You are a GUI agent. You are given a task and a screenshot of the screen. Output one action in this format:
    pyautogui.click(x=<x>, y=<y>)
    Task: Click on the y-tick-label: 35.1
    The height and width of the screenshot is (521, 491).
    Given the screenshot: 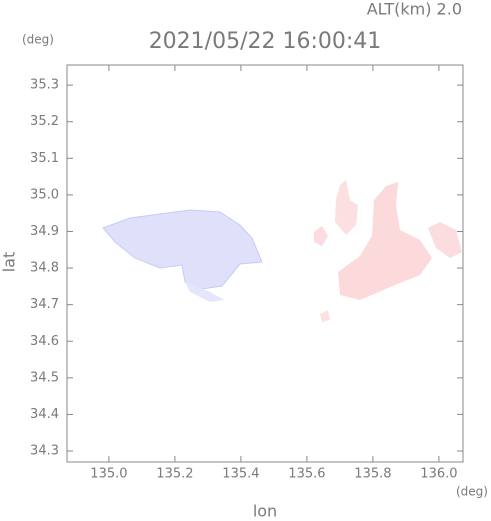 What is the action you would take?
    pyautogui.click(x=44, y=158)
    